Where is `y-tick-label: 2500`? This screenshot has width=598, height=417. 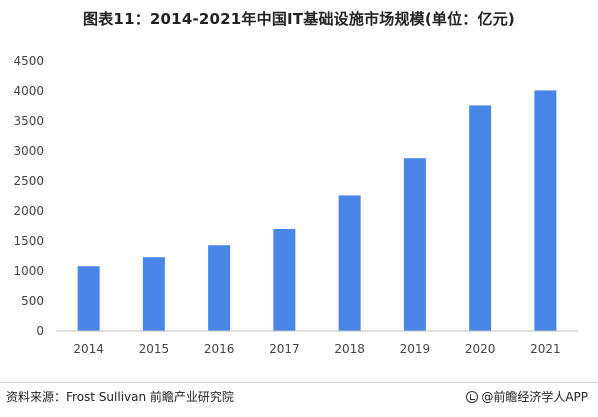
y-tick-label: 2500 is located at coordinates (28, 181).